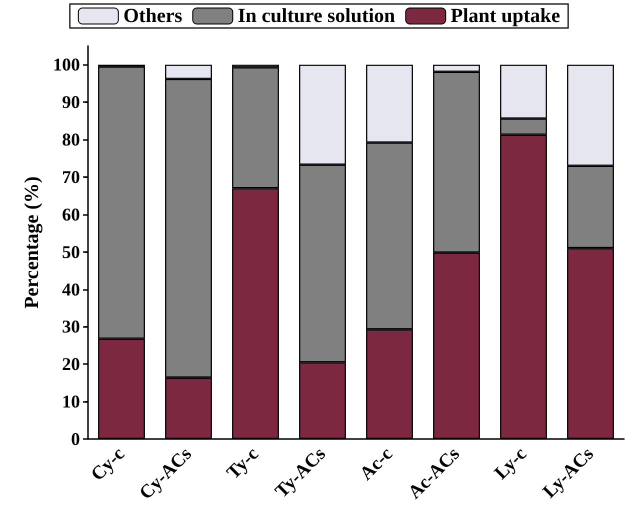 The image size is (638, 519). I want to click on y-tick-label: 100, so click(66, 64).